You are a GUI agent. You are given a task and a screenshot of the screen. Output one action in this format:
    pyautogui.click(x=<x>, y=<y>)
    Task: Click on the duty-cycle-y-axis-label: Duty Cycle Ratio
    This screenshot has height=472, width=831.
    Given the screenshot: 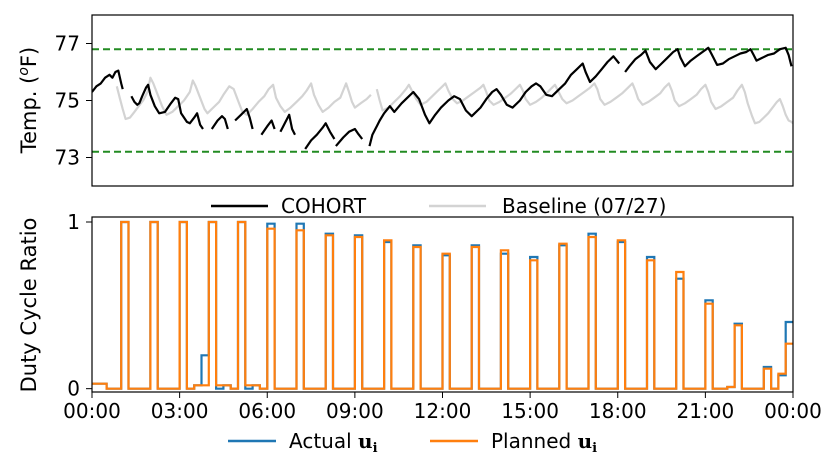 What is the action you would take?
    pyautogui.click(x=29, y=305)
    